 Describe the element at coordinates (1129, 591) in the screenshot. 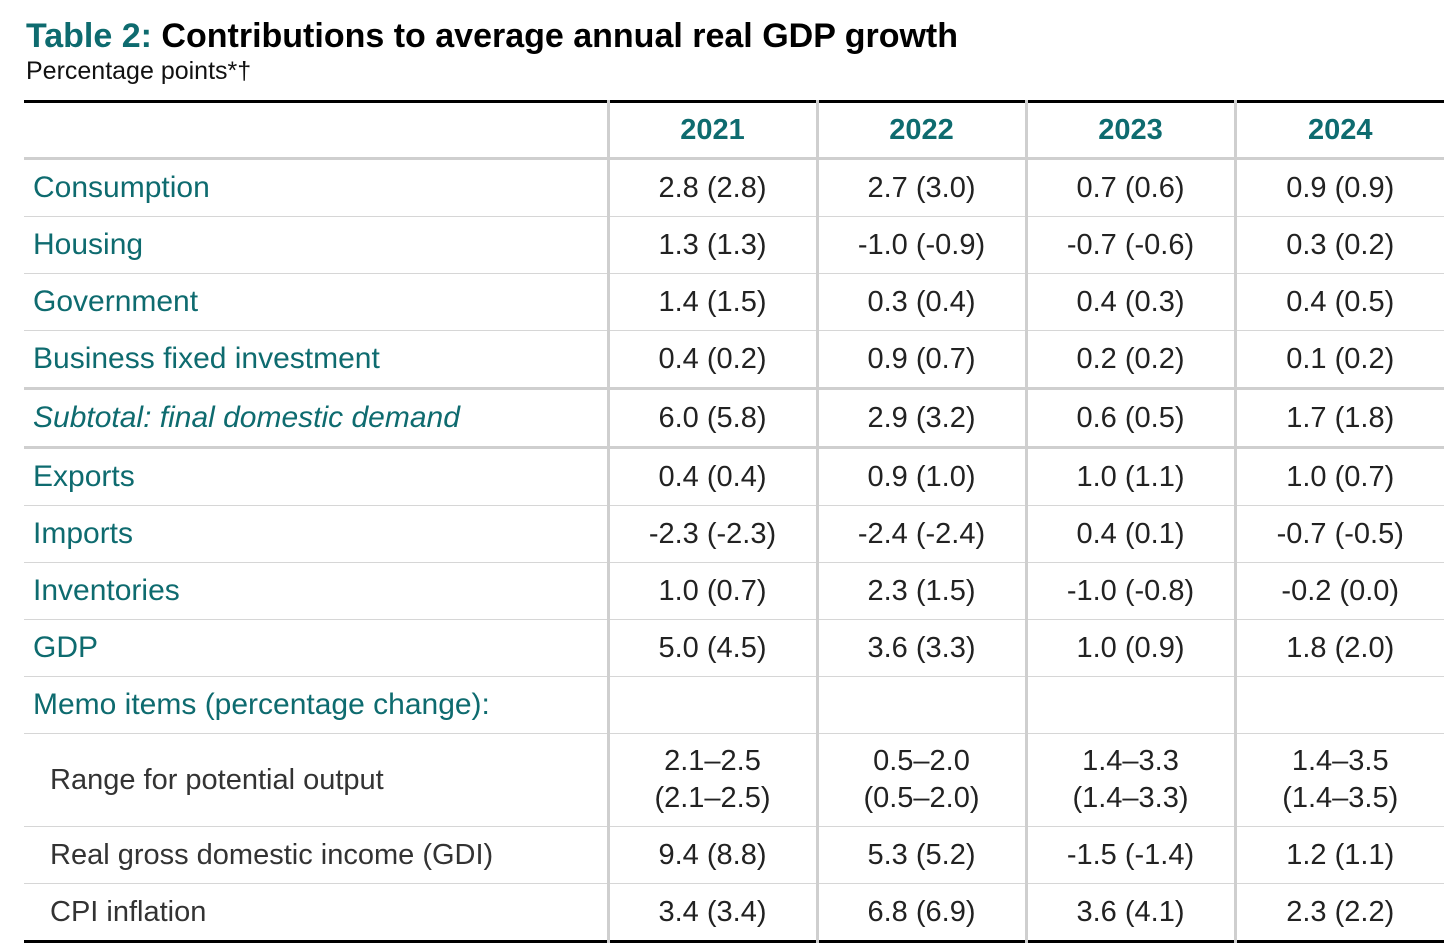

I see `table-cell: -1.0 (-0.8)` at that location.